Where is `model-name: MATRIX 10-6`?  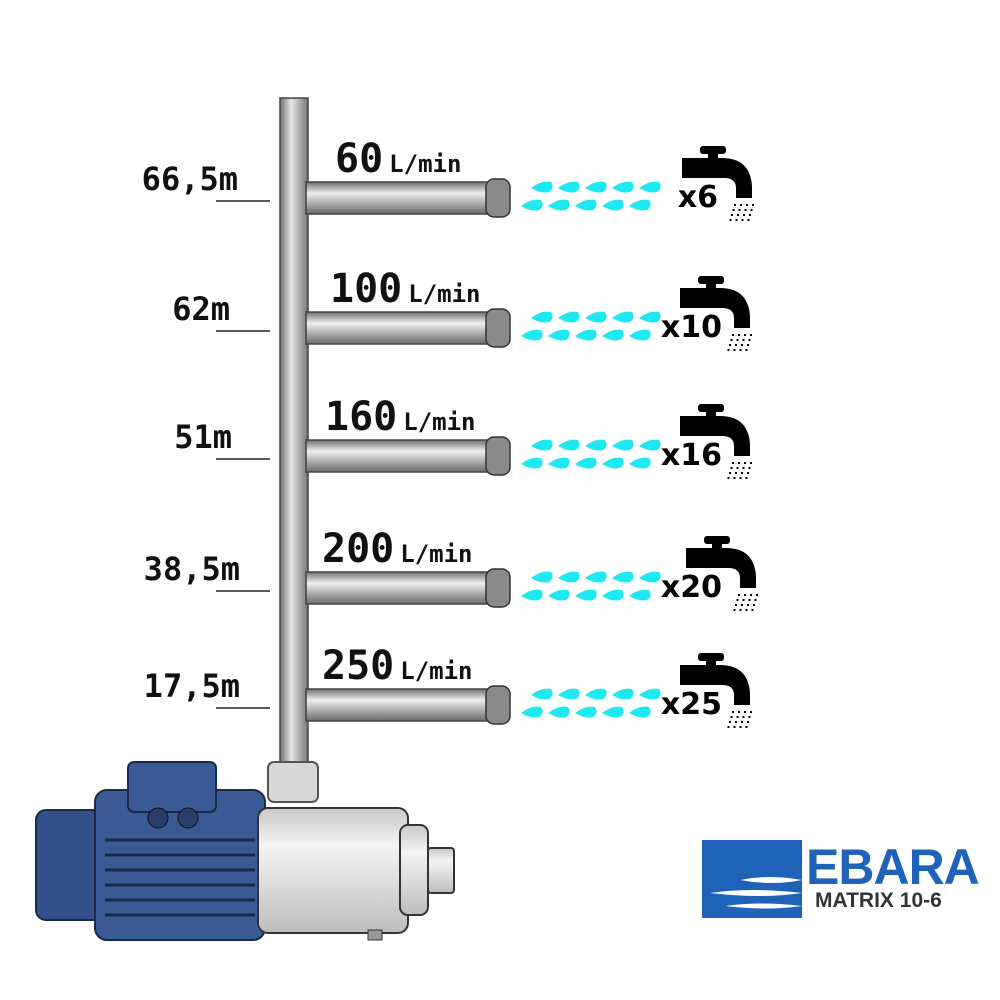 model-name: MATRIX 10-6 is located at coordinates (878, 900).